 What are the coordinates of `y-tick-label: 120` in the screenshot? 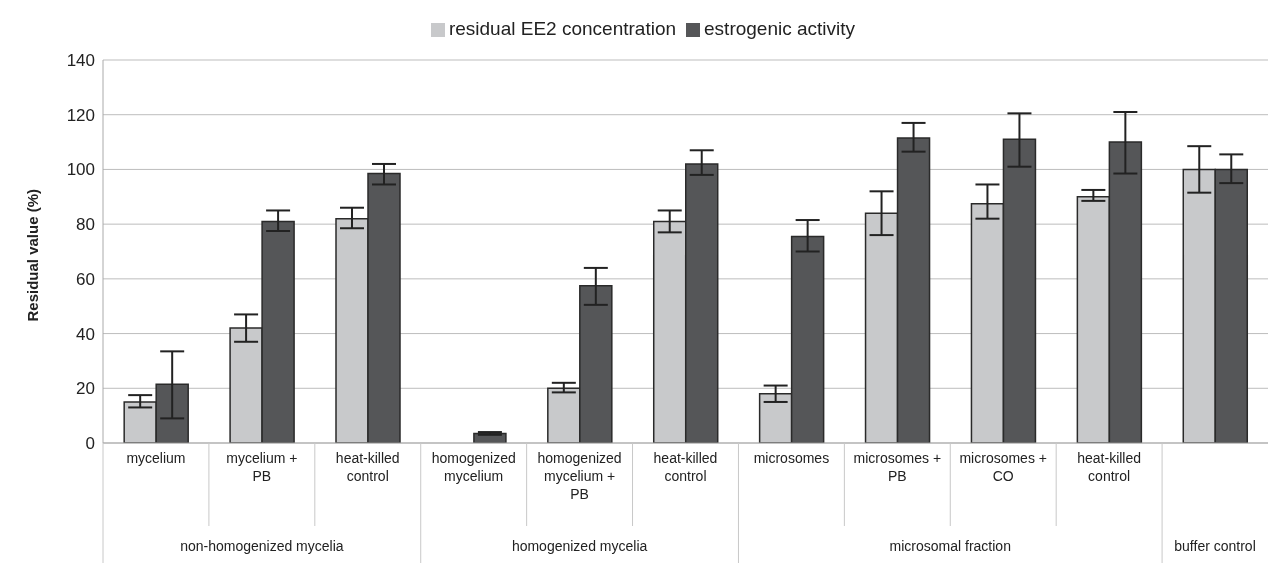 It's located at (80, 115).